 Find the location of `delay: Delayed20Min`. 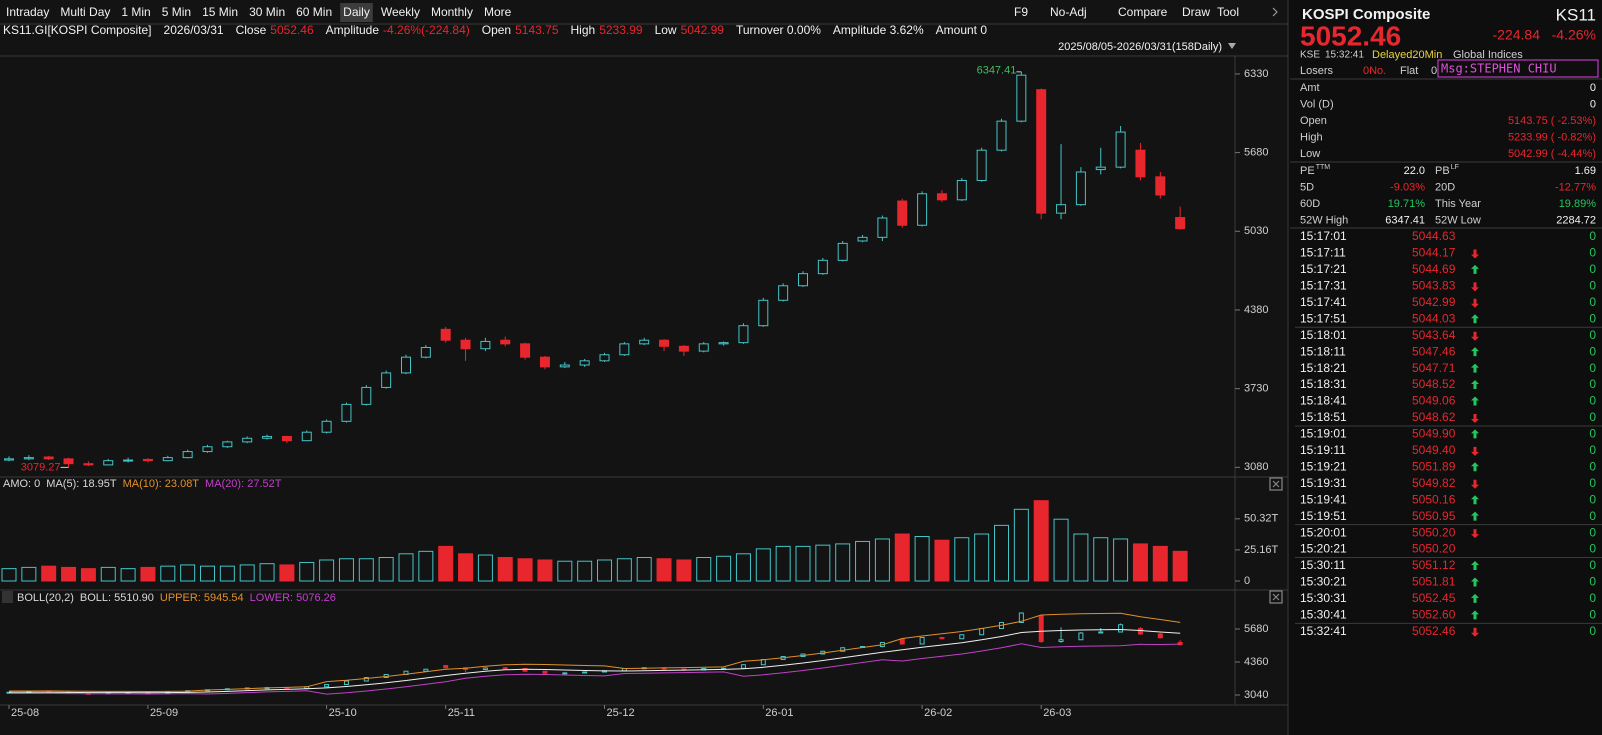

delay: Delayed20Min is located at coordinates (1407, 55).